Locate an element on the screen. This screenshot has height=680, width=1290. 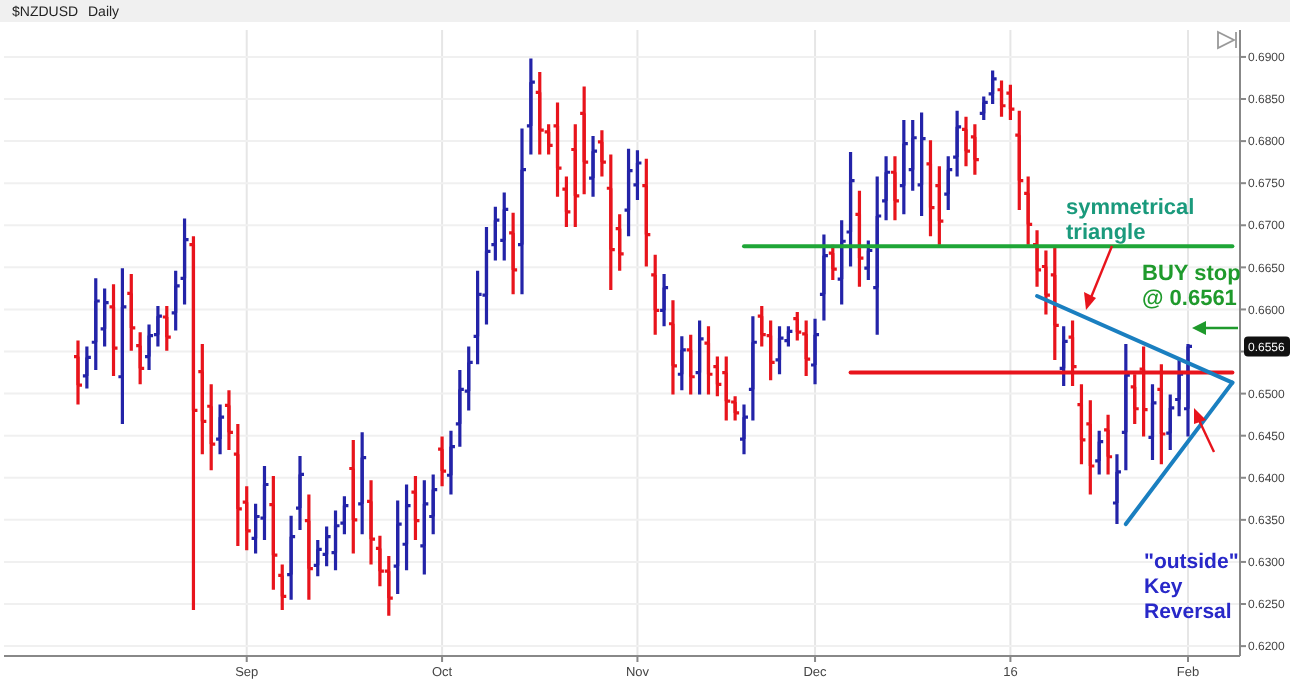
annotation: "outside" Key Reversal is located at coordinates (1191, 587).